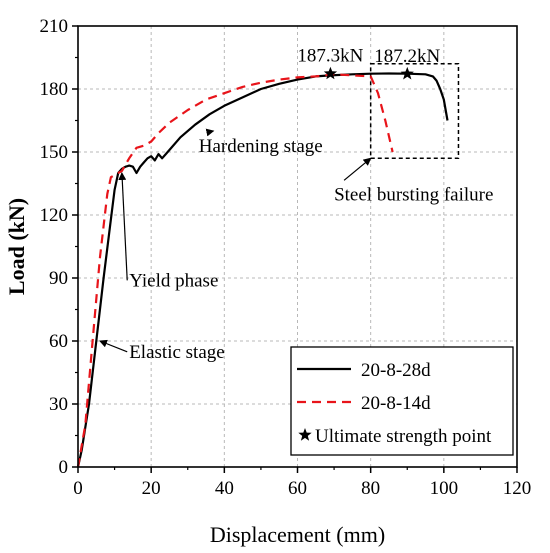 This screenshot has width=550, height=553. What do you see at coordinates (305, 434) in the screenshot?
I see `legend-star-icon` at bounding box center [305, 434].